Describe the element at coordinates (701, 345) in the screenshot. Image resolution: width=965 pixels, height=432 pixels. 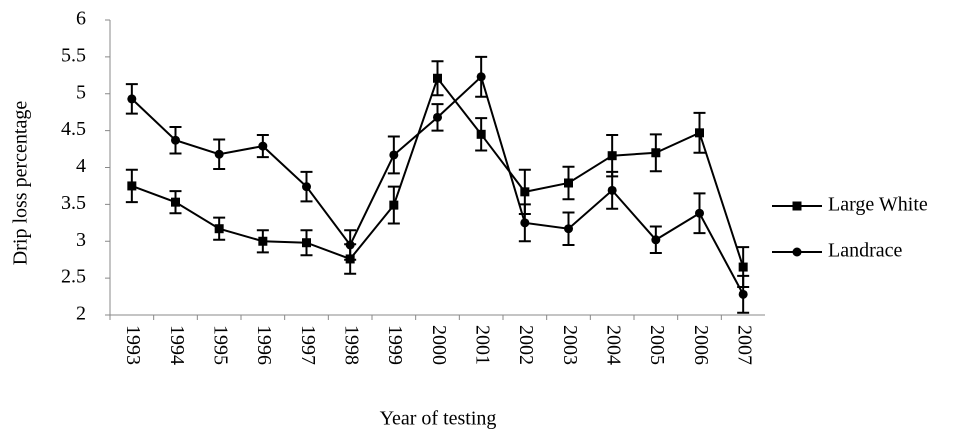
I see `x-tick-label: 2006` at that location.